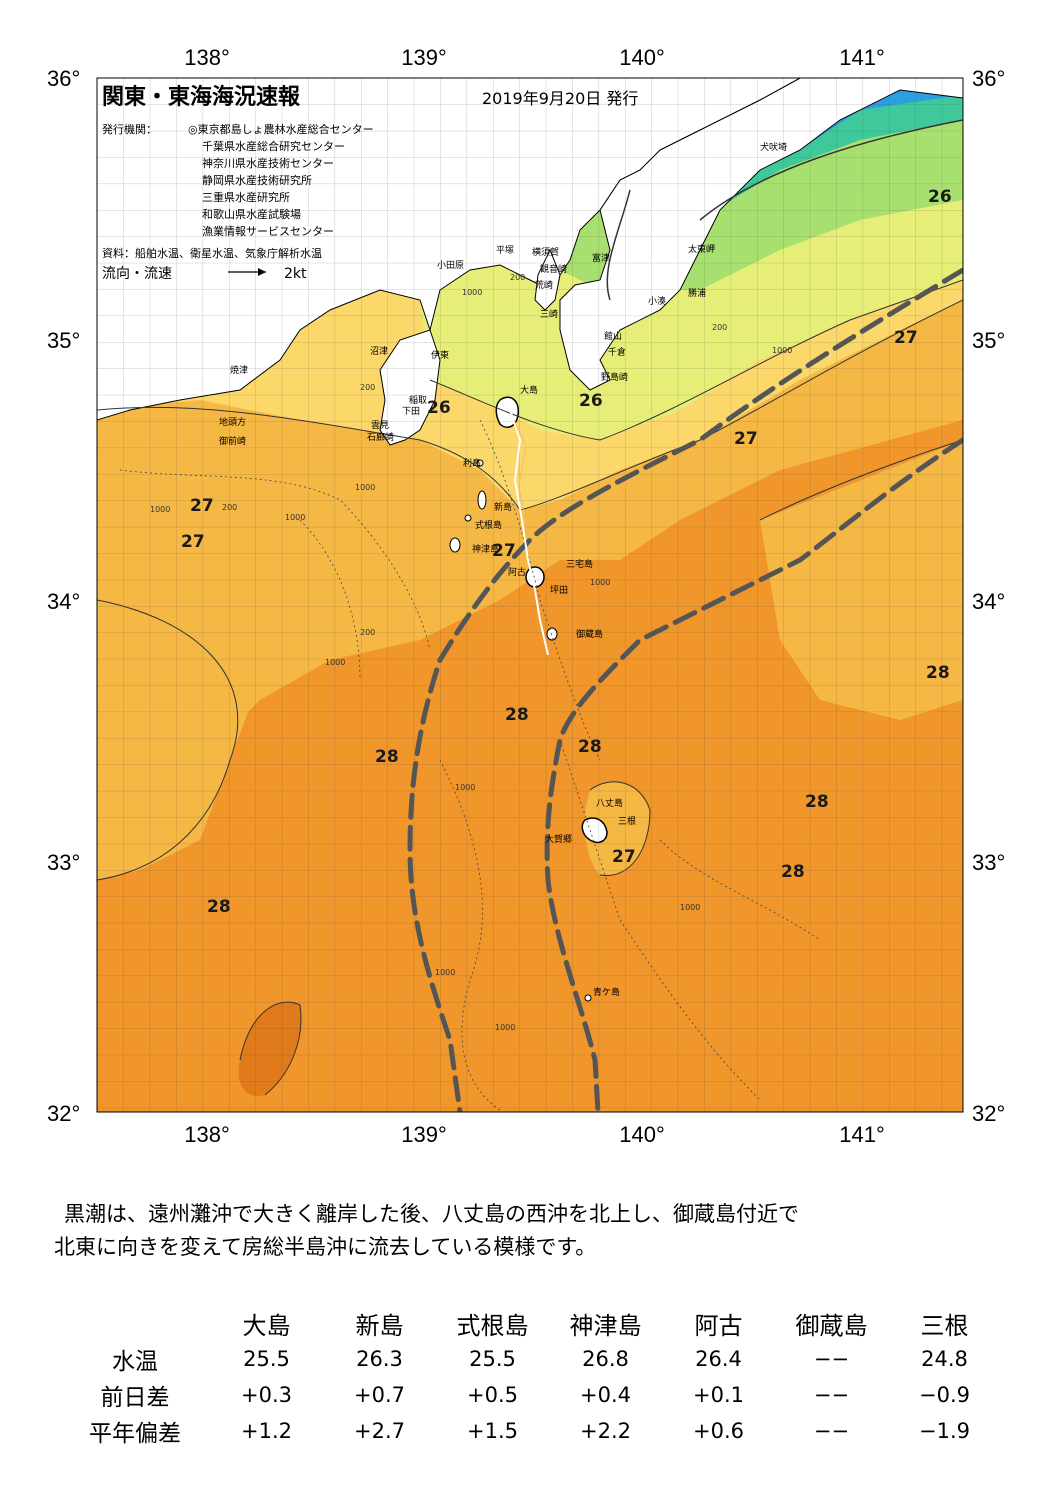 This screenshot has width=1064, height=1503. Describe the element at coordinates (831, 1325) in the screenshot. I see `column-header: 御蔵島` at that location.